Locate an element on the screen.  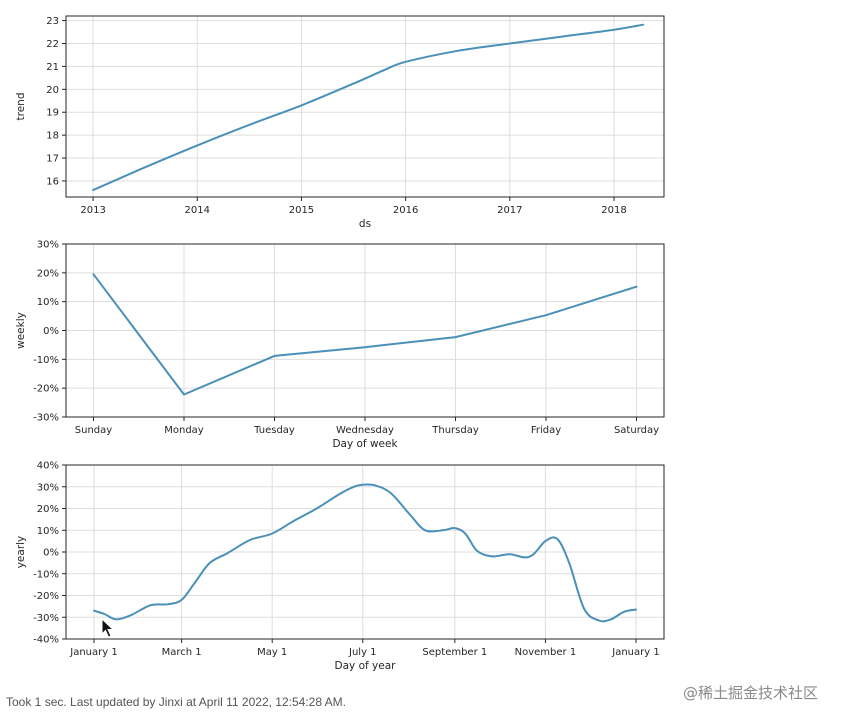
y-tick-label: 16 is located at coordinates (52, 181).